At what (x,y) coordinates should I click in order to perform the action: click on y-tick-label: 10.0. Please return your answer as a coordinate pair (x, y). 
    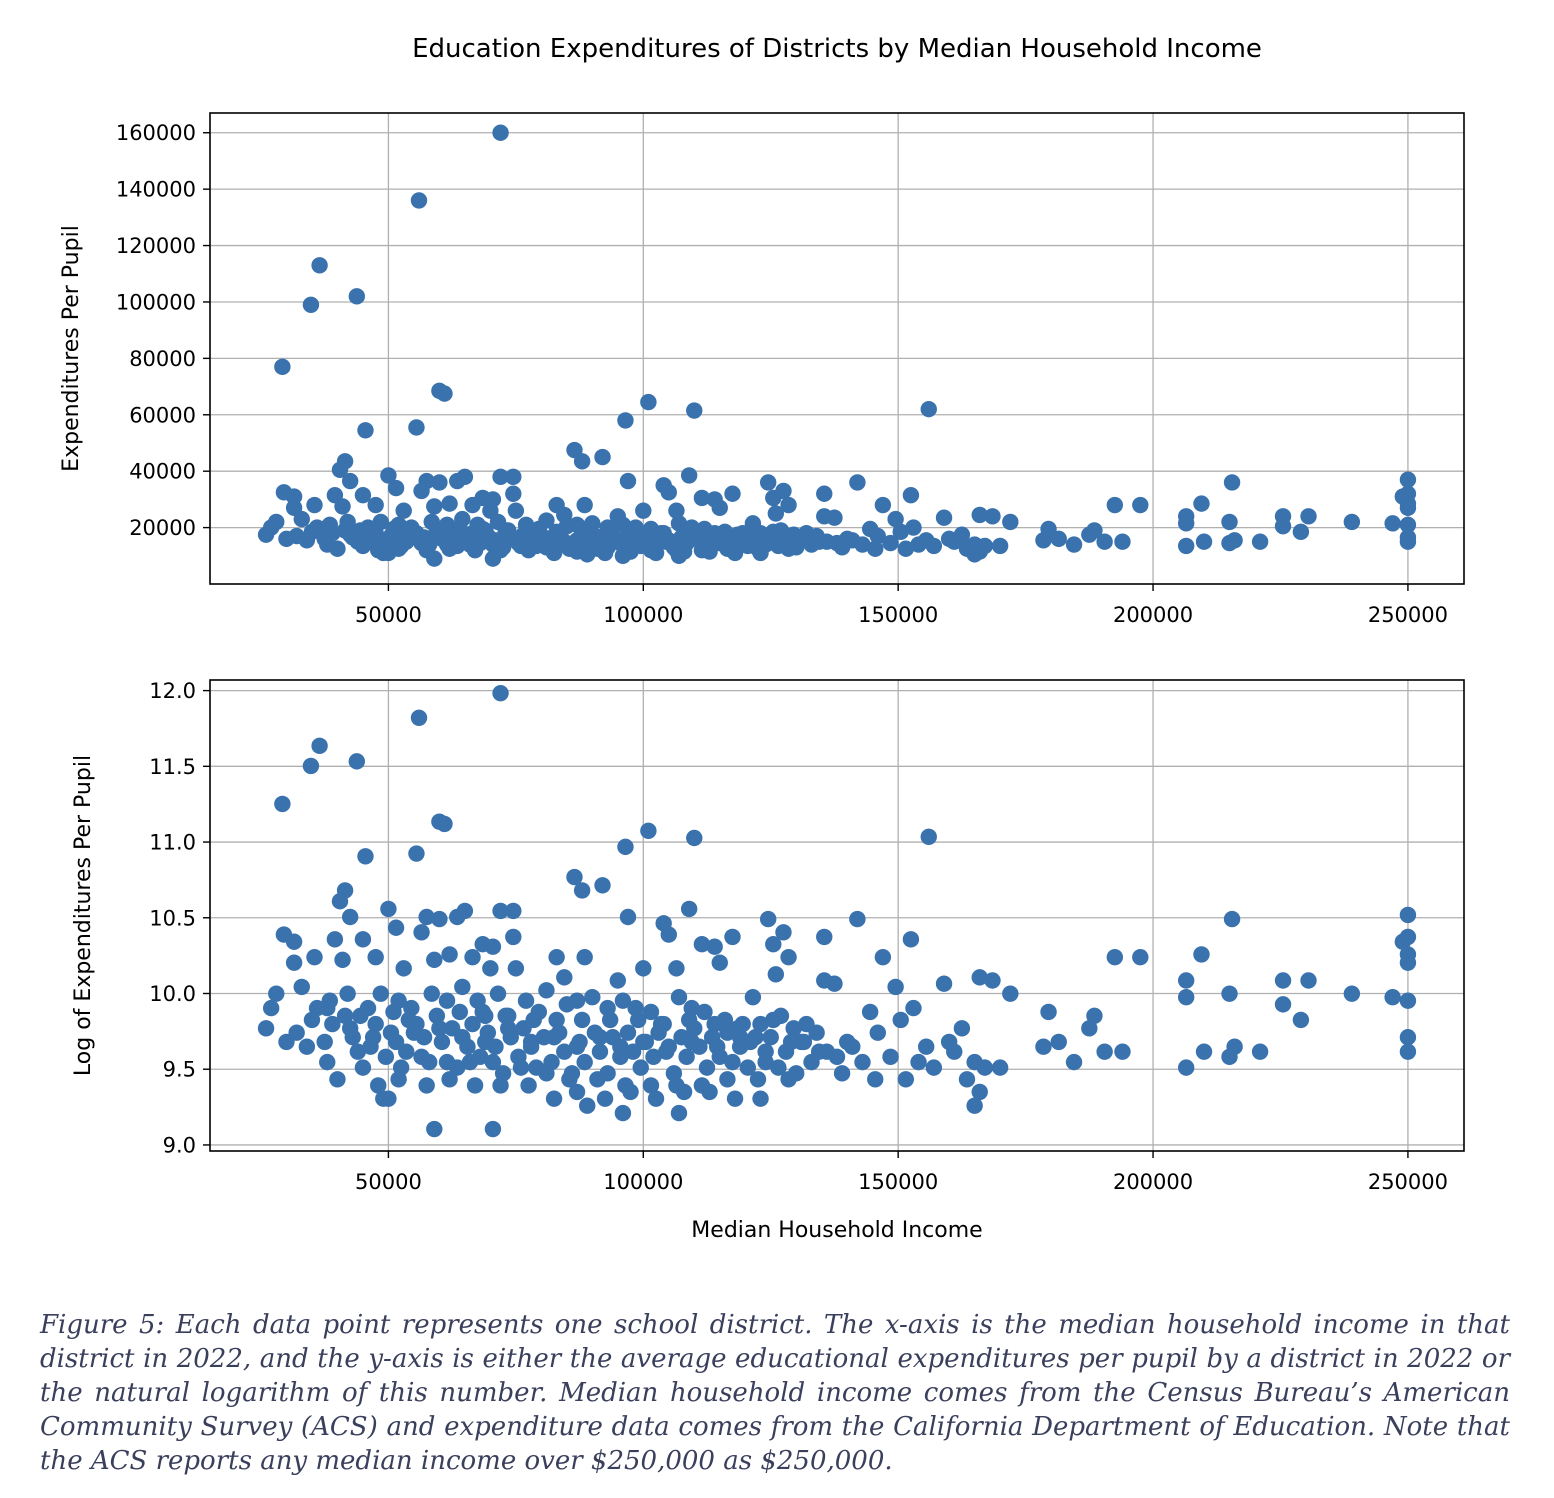
    Looking at the image, I should click on (172, 994).